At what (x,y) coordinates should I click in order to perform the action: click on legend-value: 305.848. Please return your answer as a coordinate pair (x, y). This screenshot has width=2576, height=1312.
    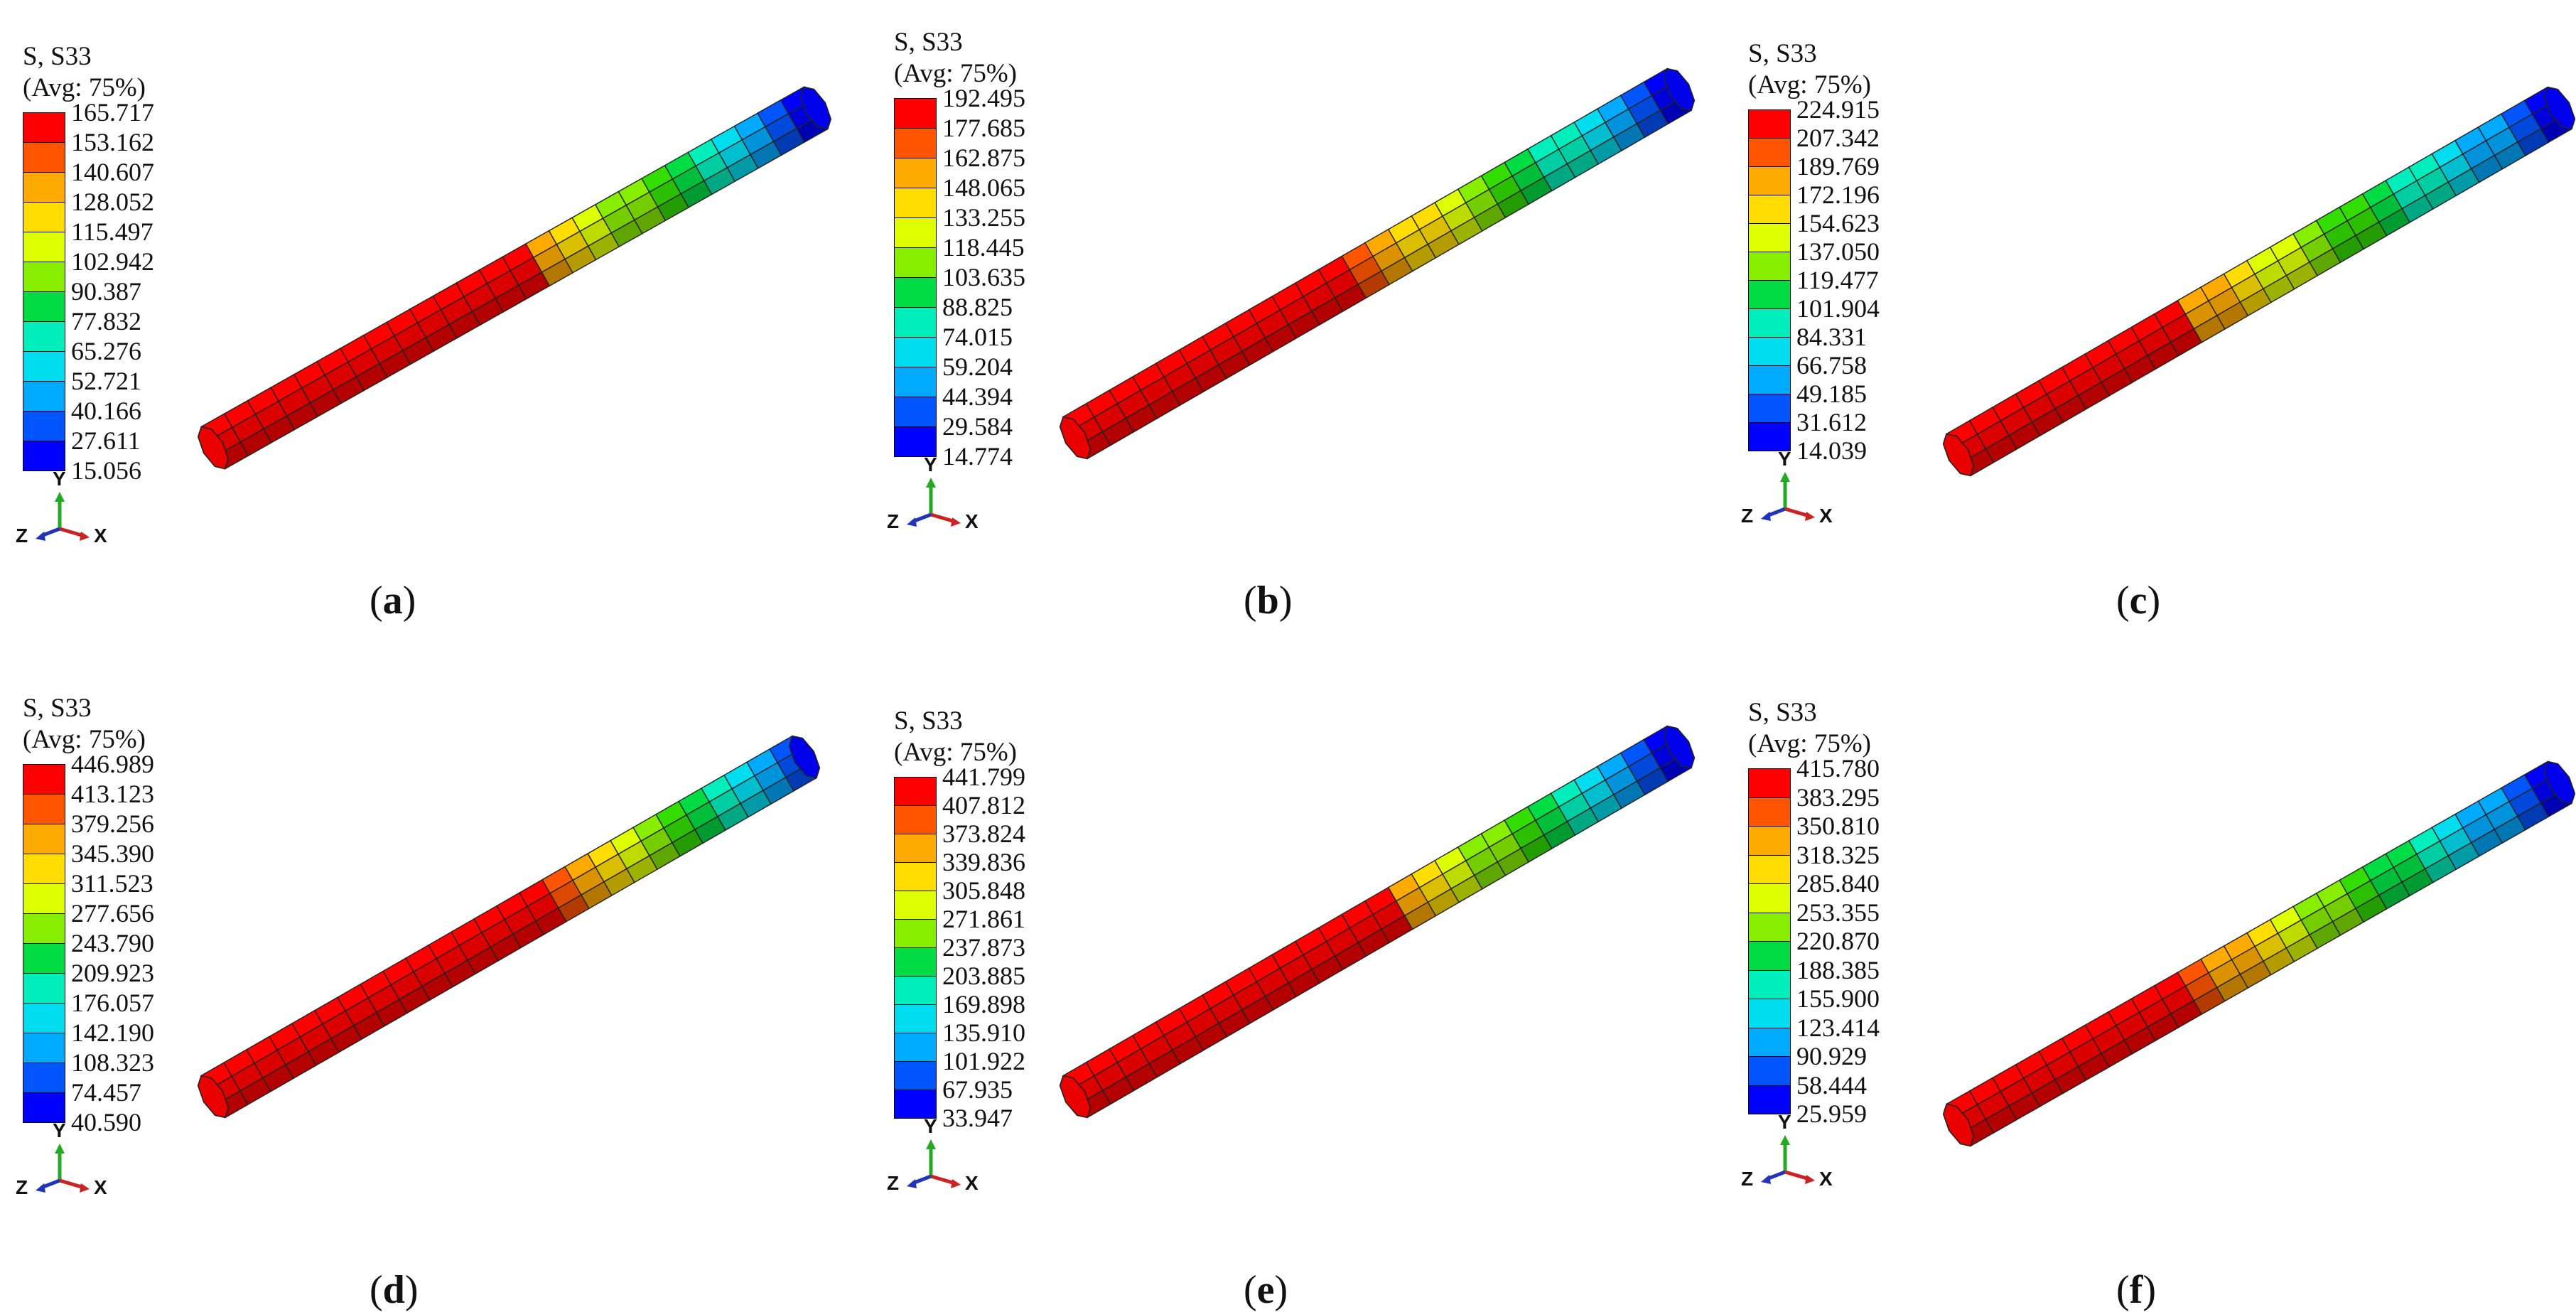
    Looking at the image, I should click on (984, 890).